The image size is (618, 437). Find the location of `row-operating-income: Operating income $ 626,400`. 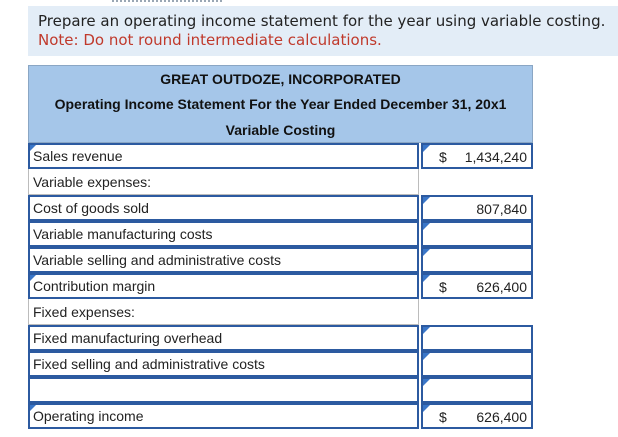

row-operating-income: Operating income $ 626,400 is located at coordinates (280, 416).